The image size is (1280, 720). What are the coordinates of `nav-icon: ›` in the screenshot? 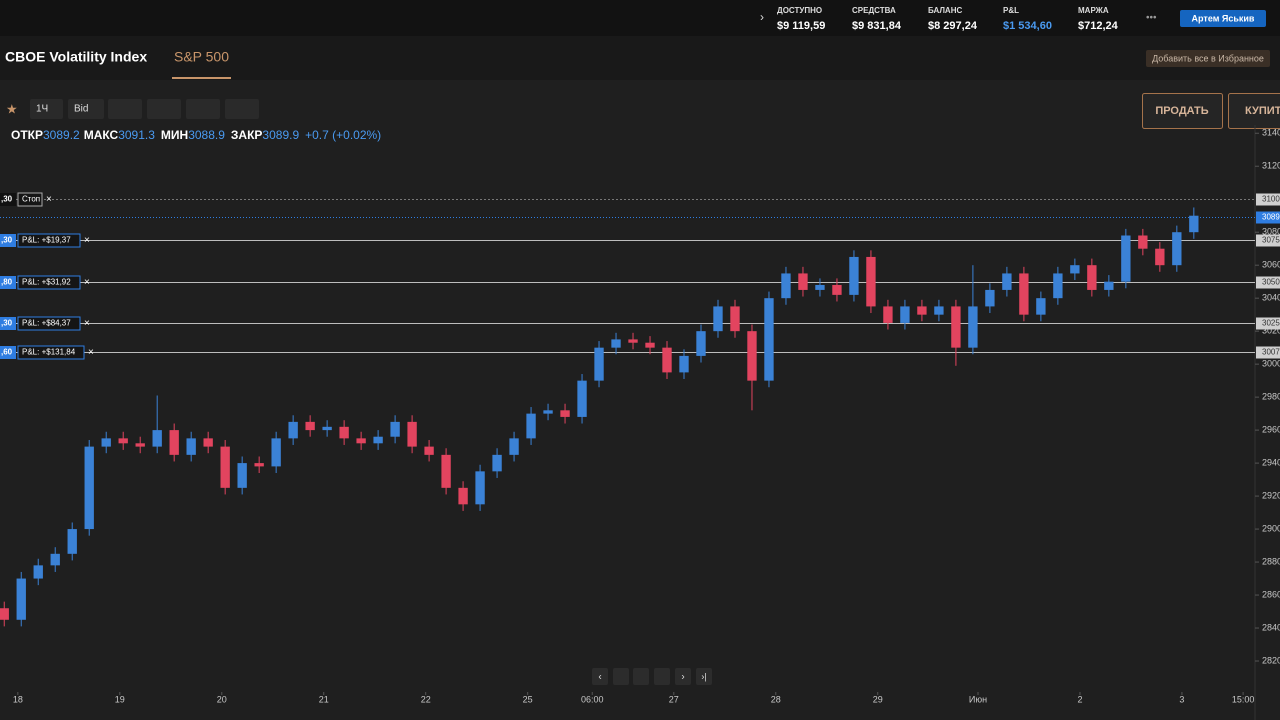 It's located at (682, 677).